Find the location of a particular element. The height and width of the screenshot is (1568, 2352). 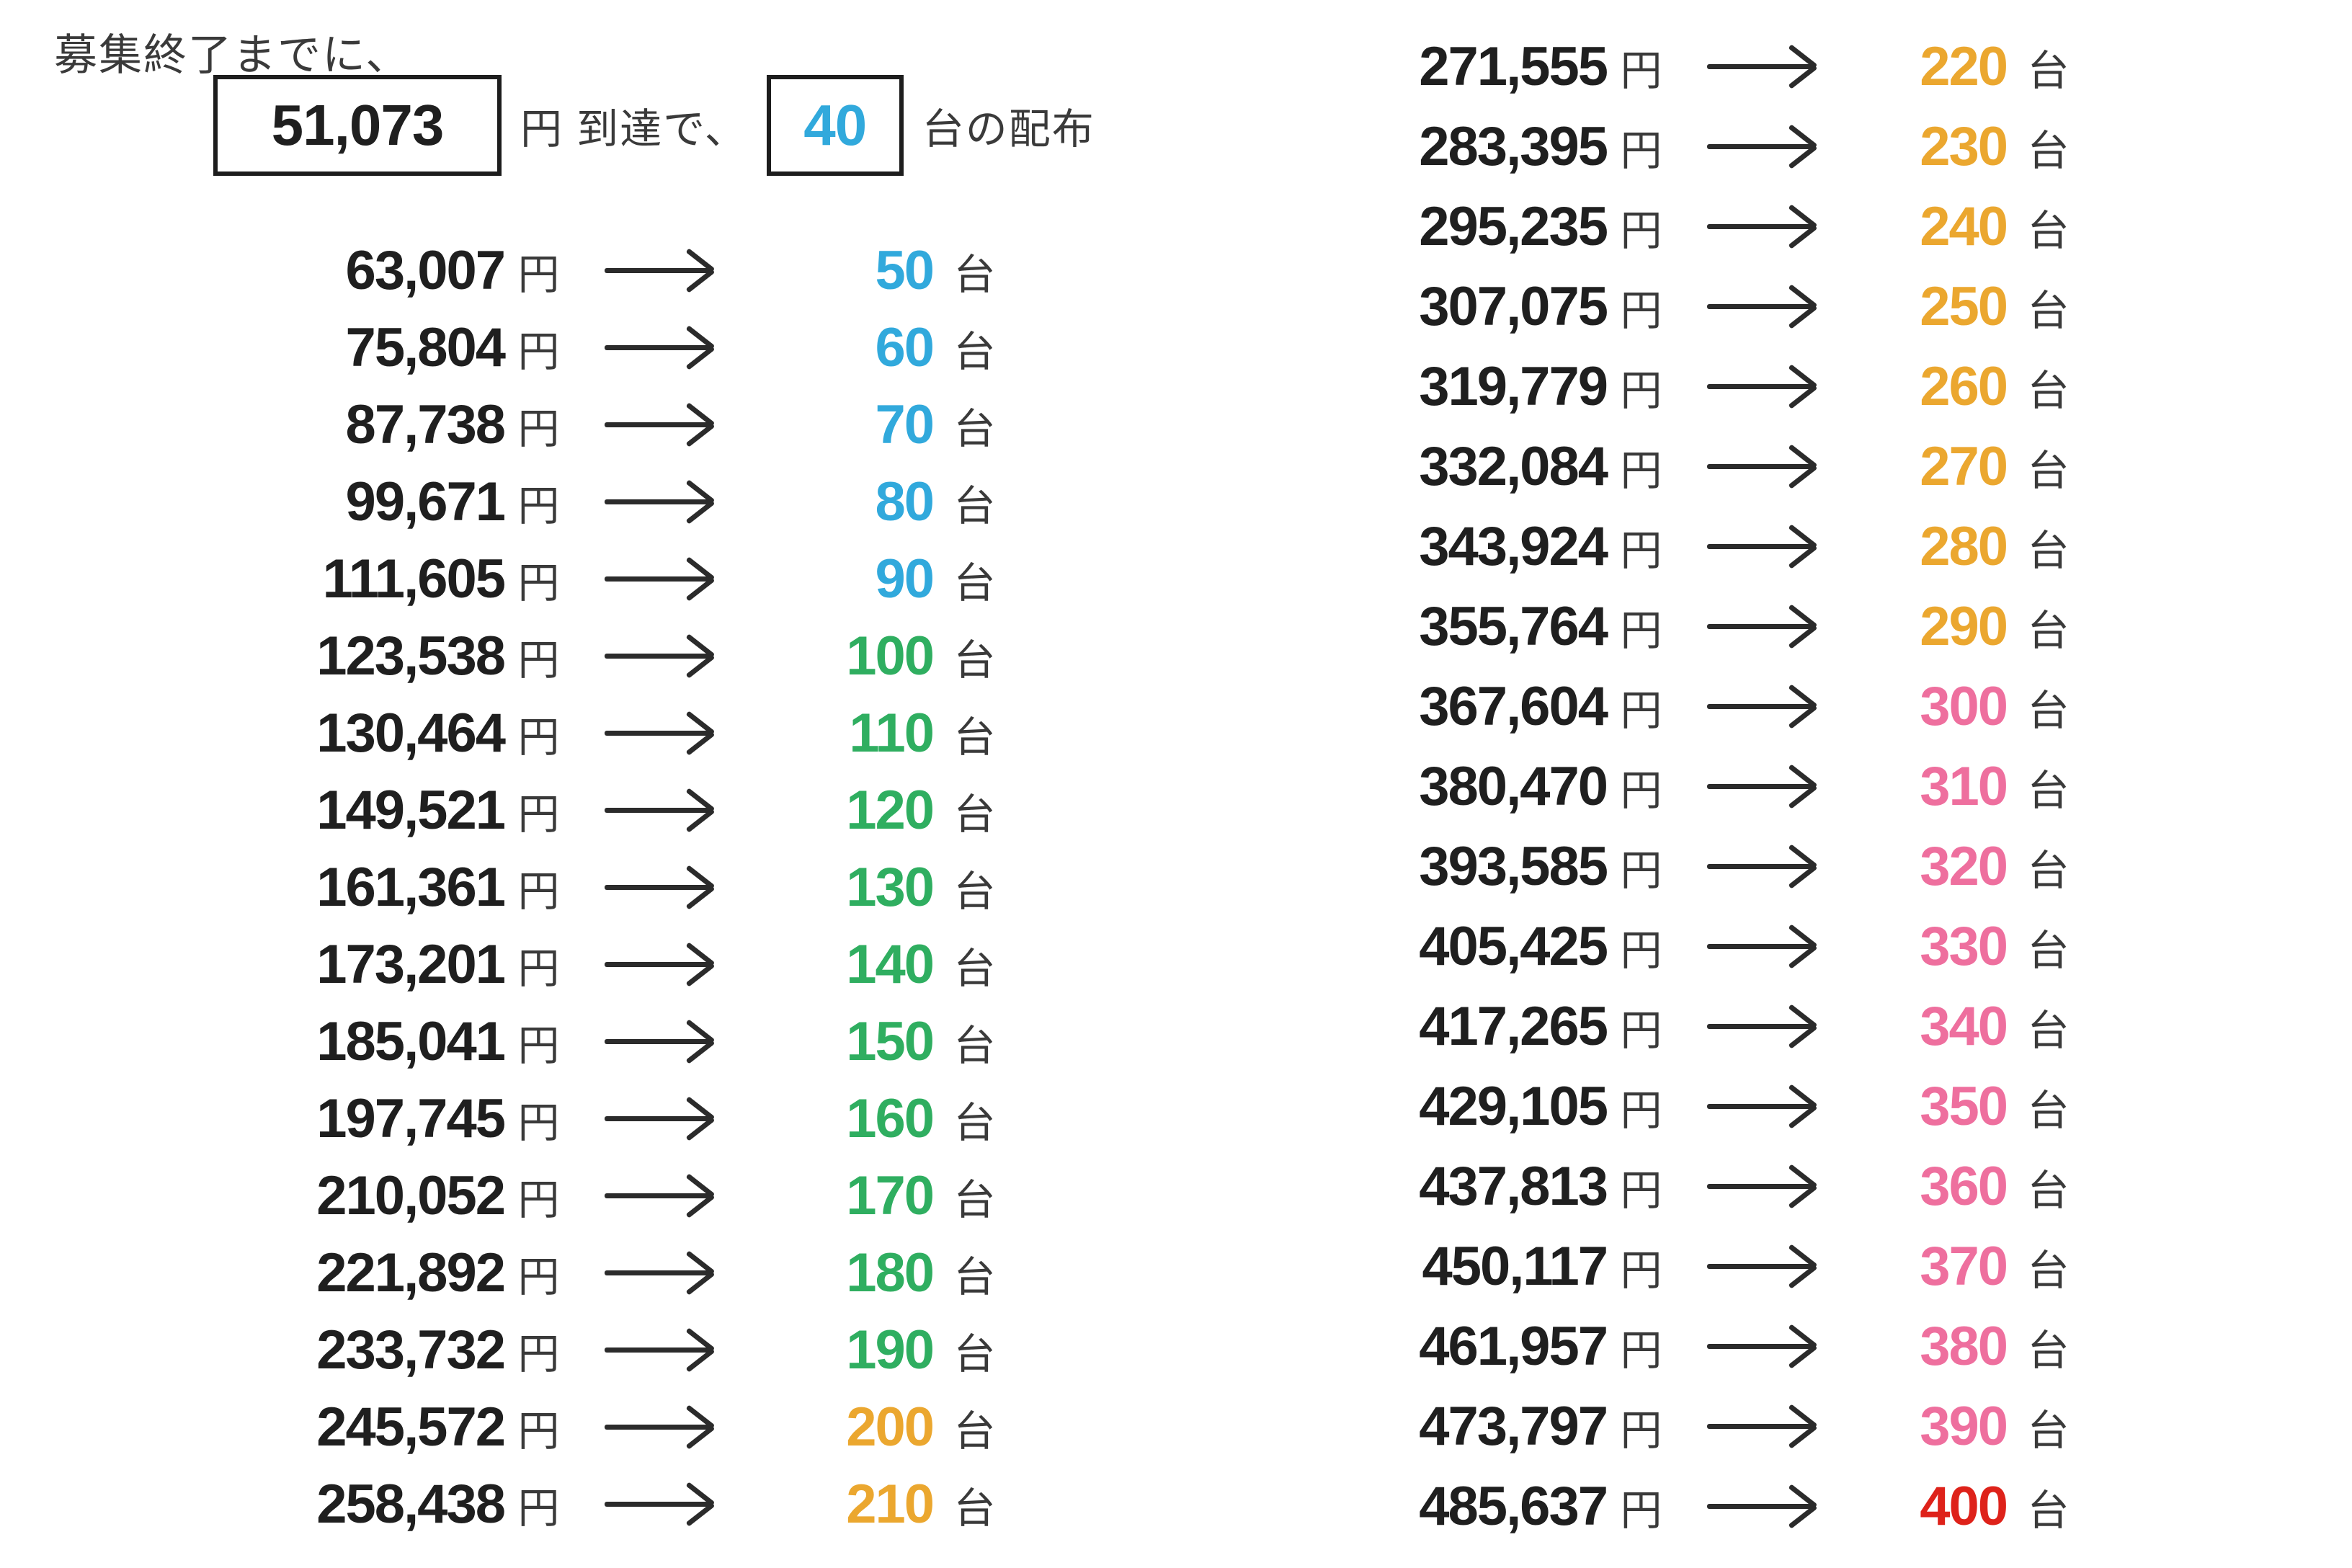

milestone-row: 130,464 円 110 台 is located at coordinates (538, 733).